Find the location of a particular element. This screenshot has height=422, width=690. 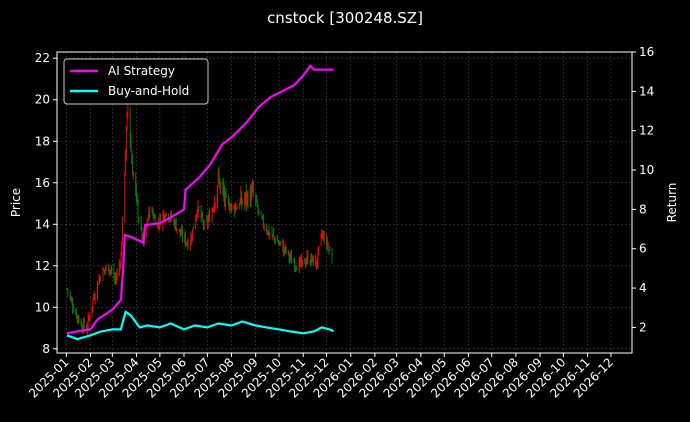

left-axis-label: Price is located at coordinates (16, 202).